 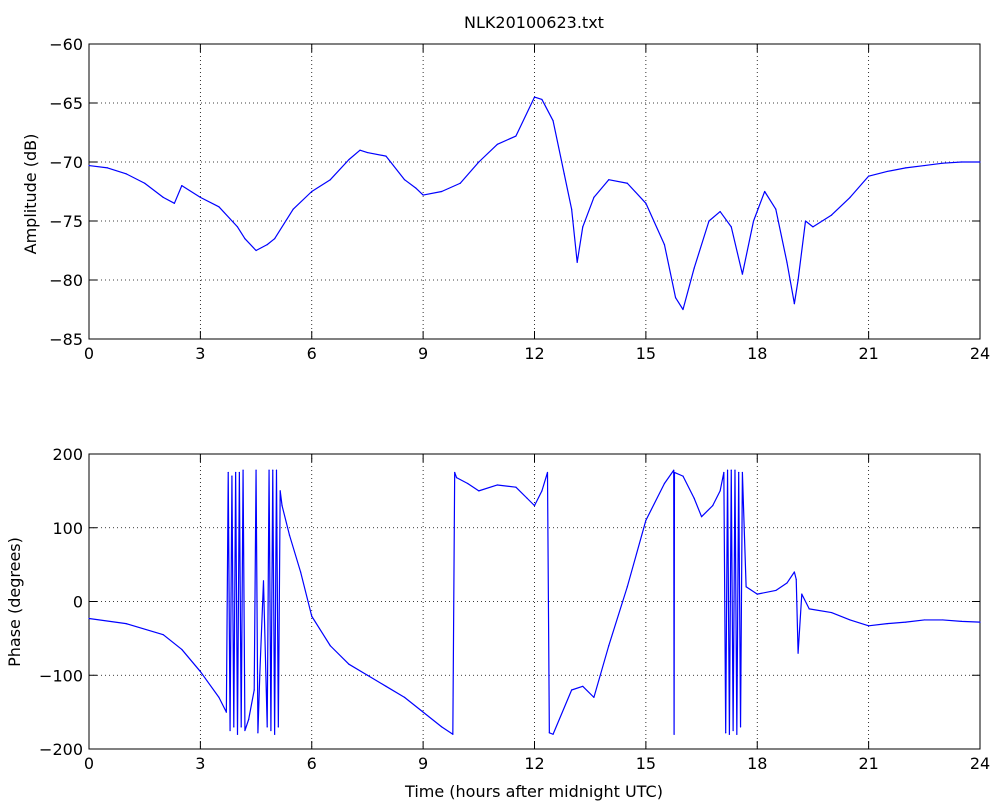 What do you see at coordinates (534, 22) in the screenshot?
I see `chart-title: NLK20100623.txt` at bounding box center [534, 22].